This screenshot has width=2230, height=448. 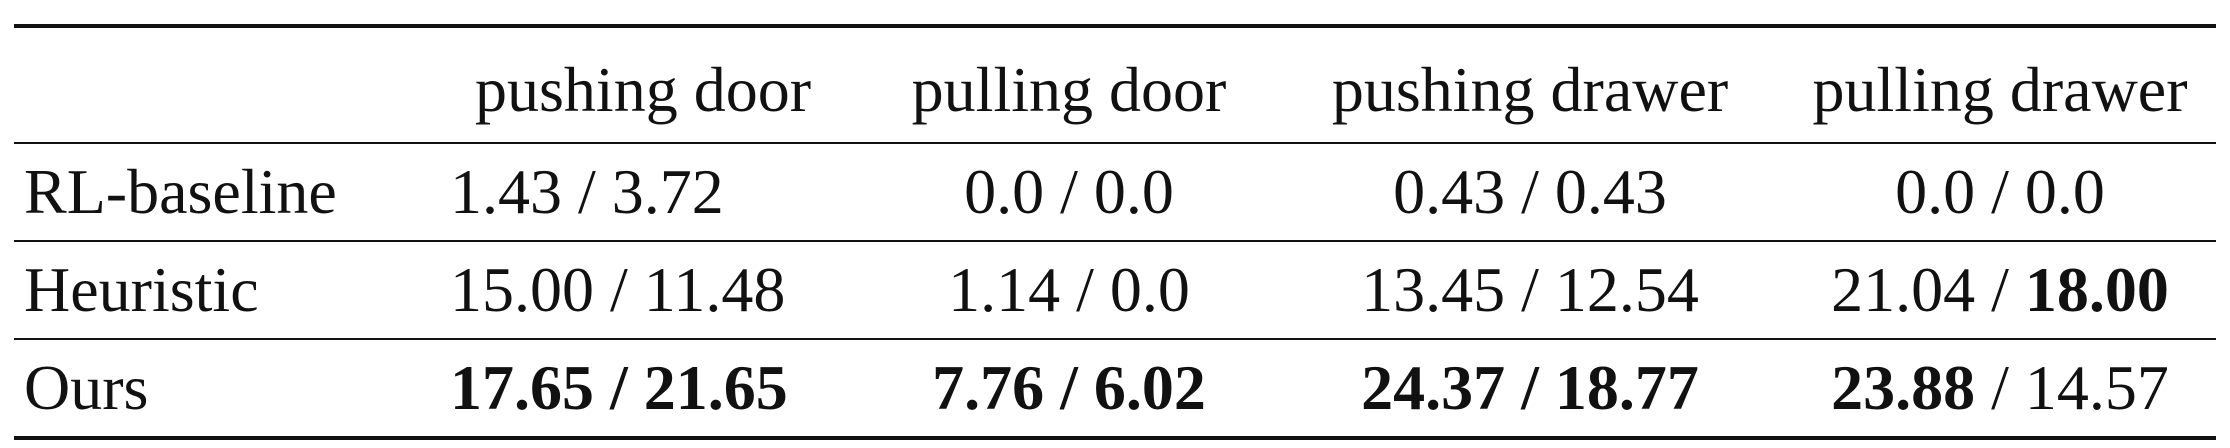 I want to click on row-label: Heuristic, so click(x=219, y=290).